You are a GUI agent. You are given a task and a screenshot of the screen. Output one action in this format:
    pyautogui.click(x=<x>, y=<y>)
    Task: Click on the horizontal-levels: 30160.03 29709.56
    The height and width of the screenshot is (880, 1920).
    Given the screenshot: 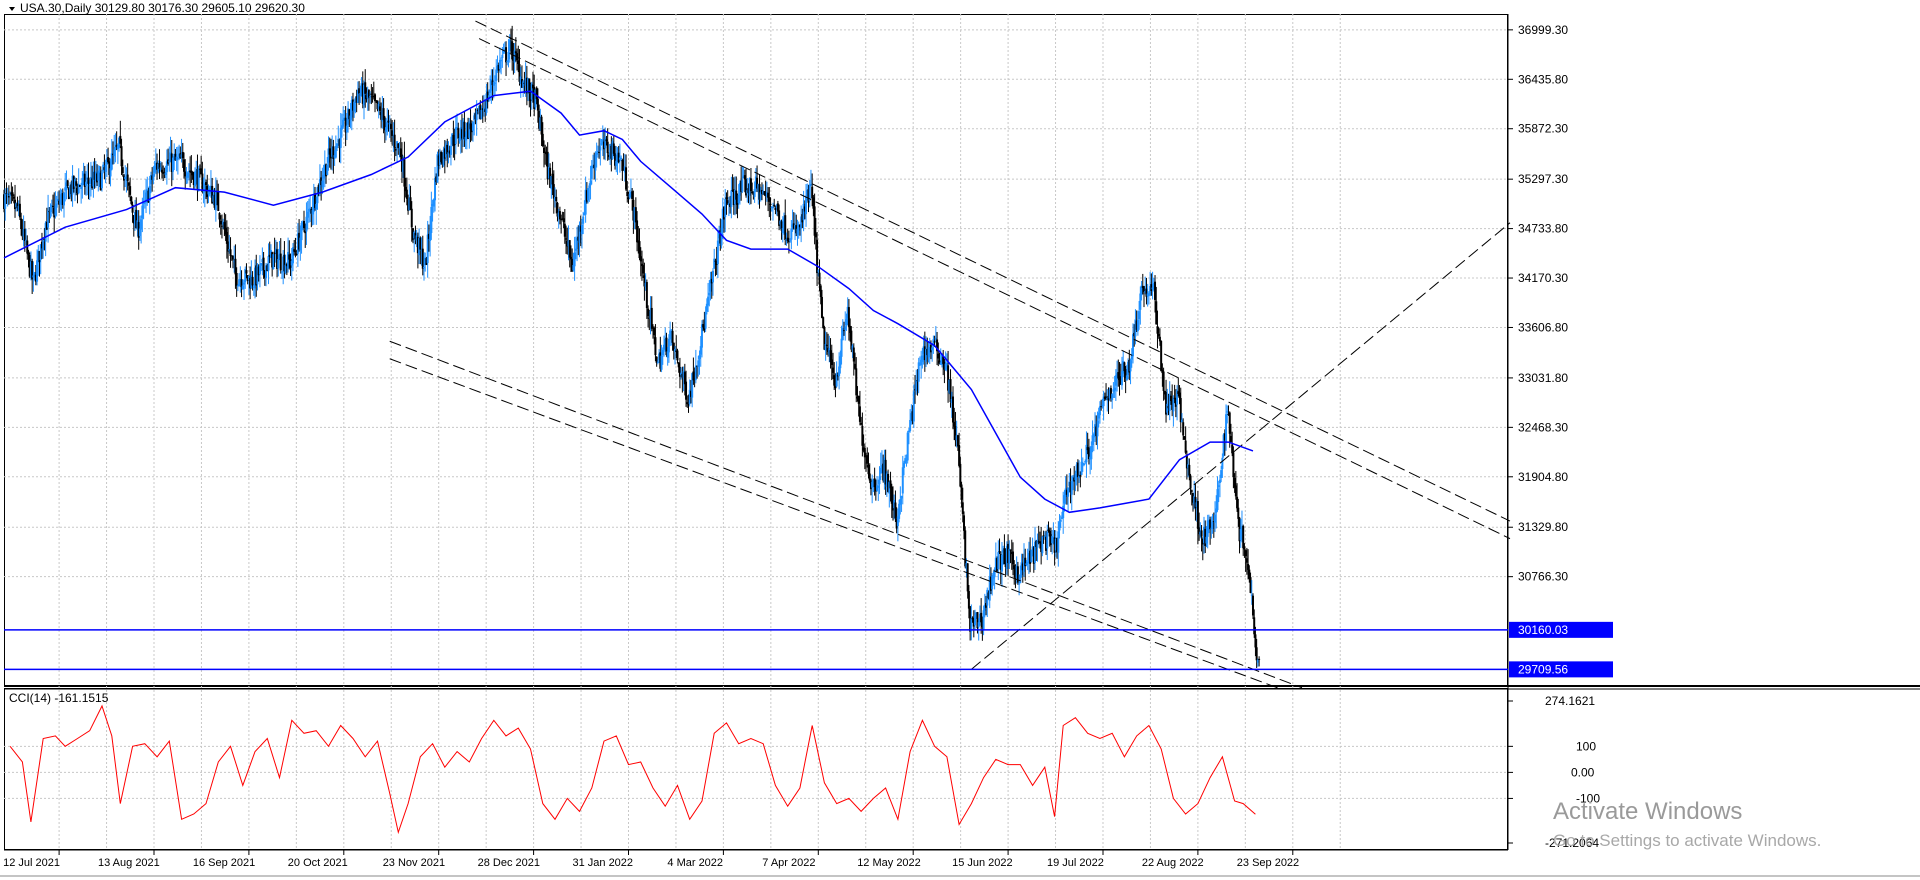 What is the action you would take?
    pyautogui.click(x=808, y=649)
    